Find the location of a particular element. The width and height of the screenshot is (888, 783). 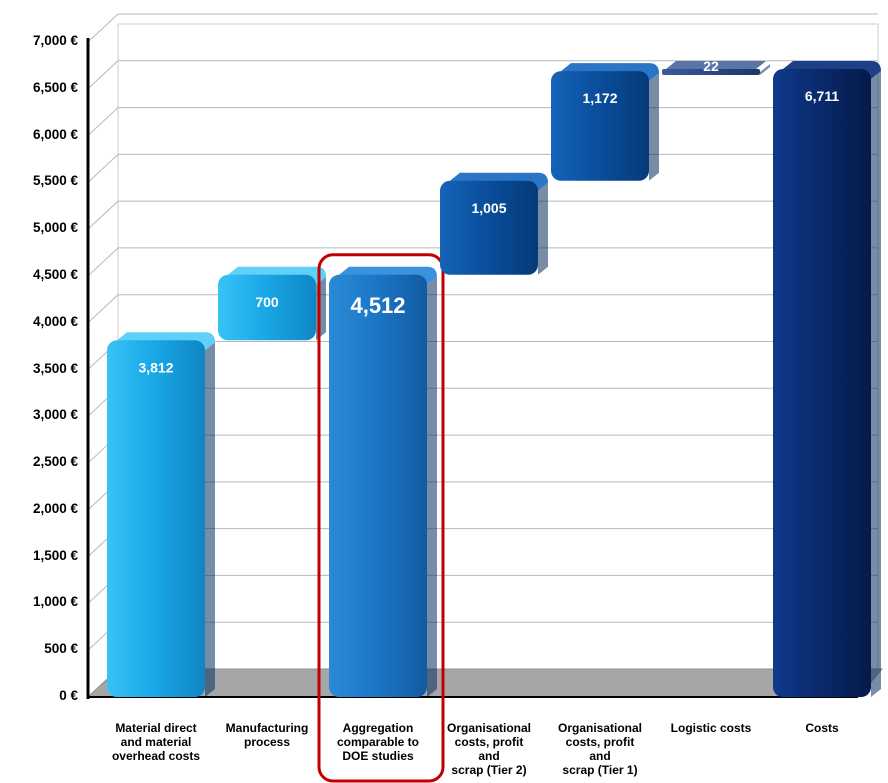

highlight-outline is located at coordinates (381, 518).